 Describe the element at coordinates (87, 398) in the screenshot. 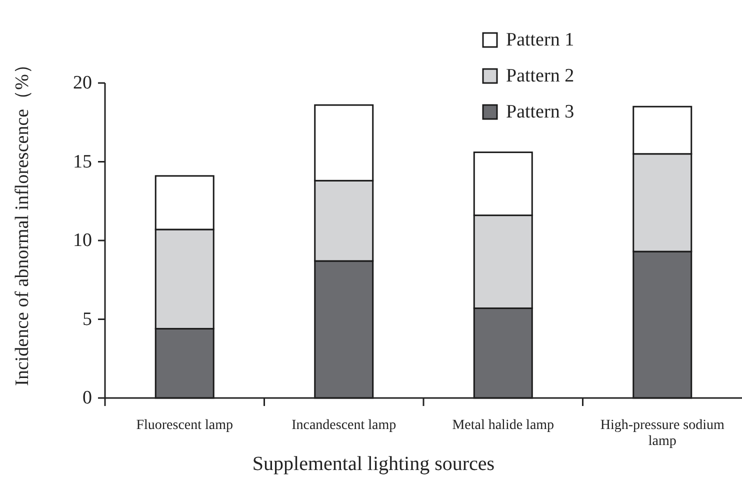

I see `y-tick-label: 0` at that location.